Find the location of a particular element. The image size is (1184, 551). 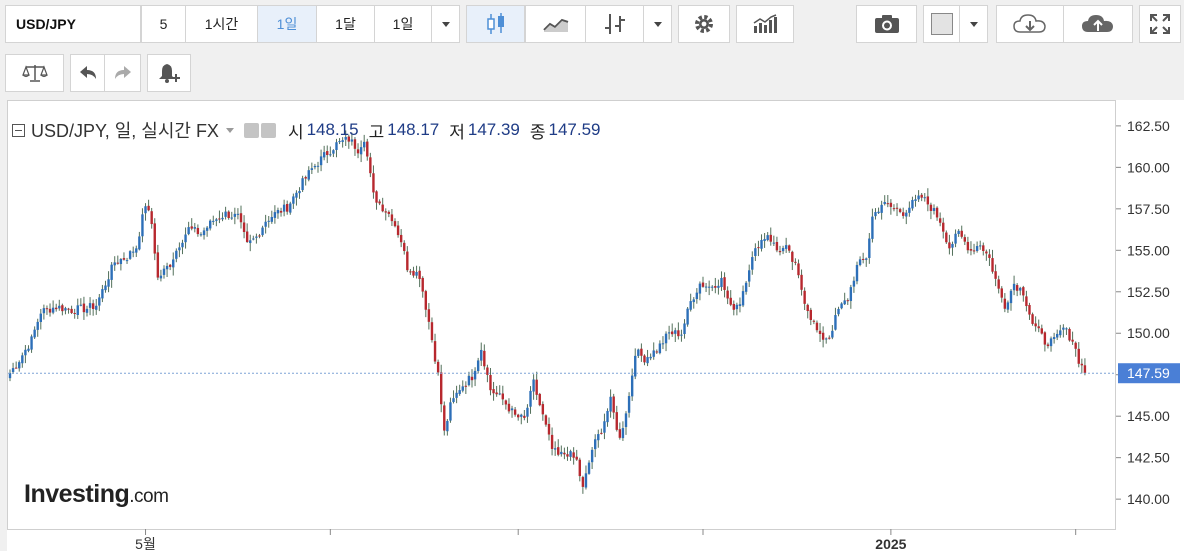

fullscreen-button is located at coordinates (1160, 24).